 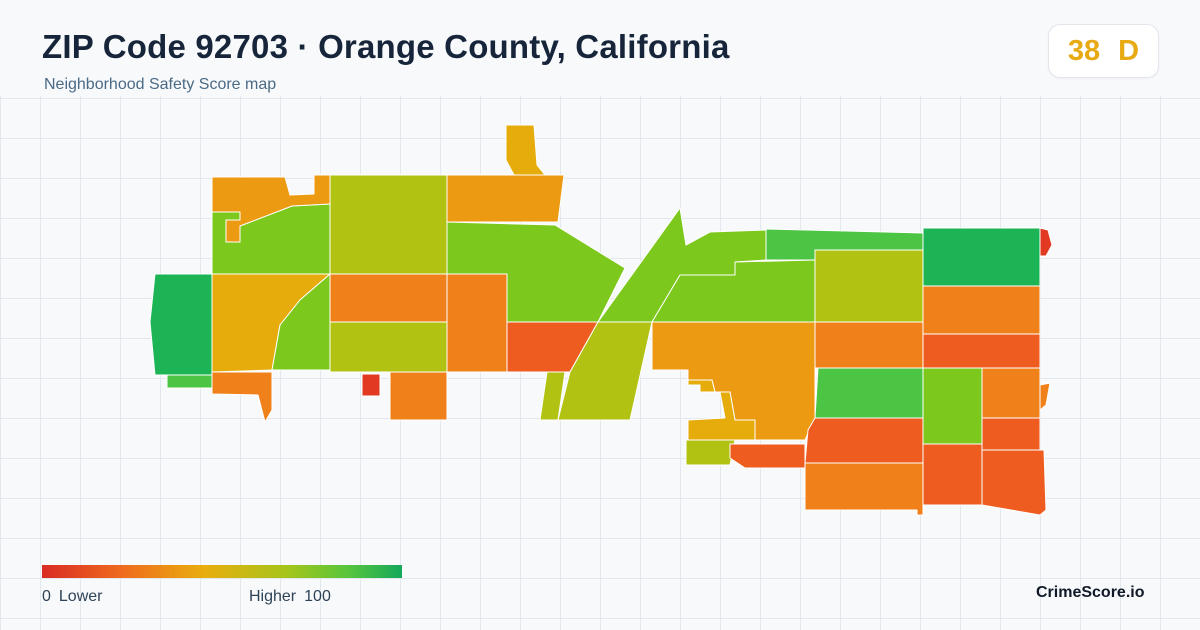 What do you see at coordinates (1084, 50) in the screenshot?
I see `safety-score-value: 38` at bounding box center [1084, 50].